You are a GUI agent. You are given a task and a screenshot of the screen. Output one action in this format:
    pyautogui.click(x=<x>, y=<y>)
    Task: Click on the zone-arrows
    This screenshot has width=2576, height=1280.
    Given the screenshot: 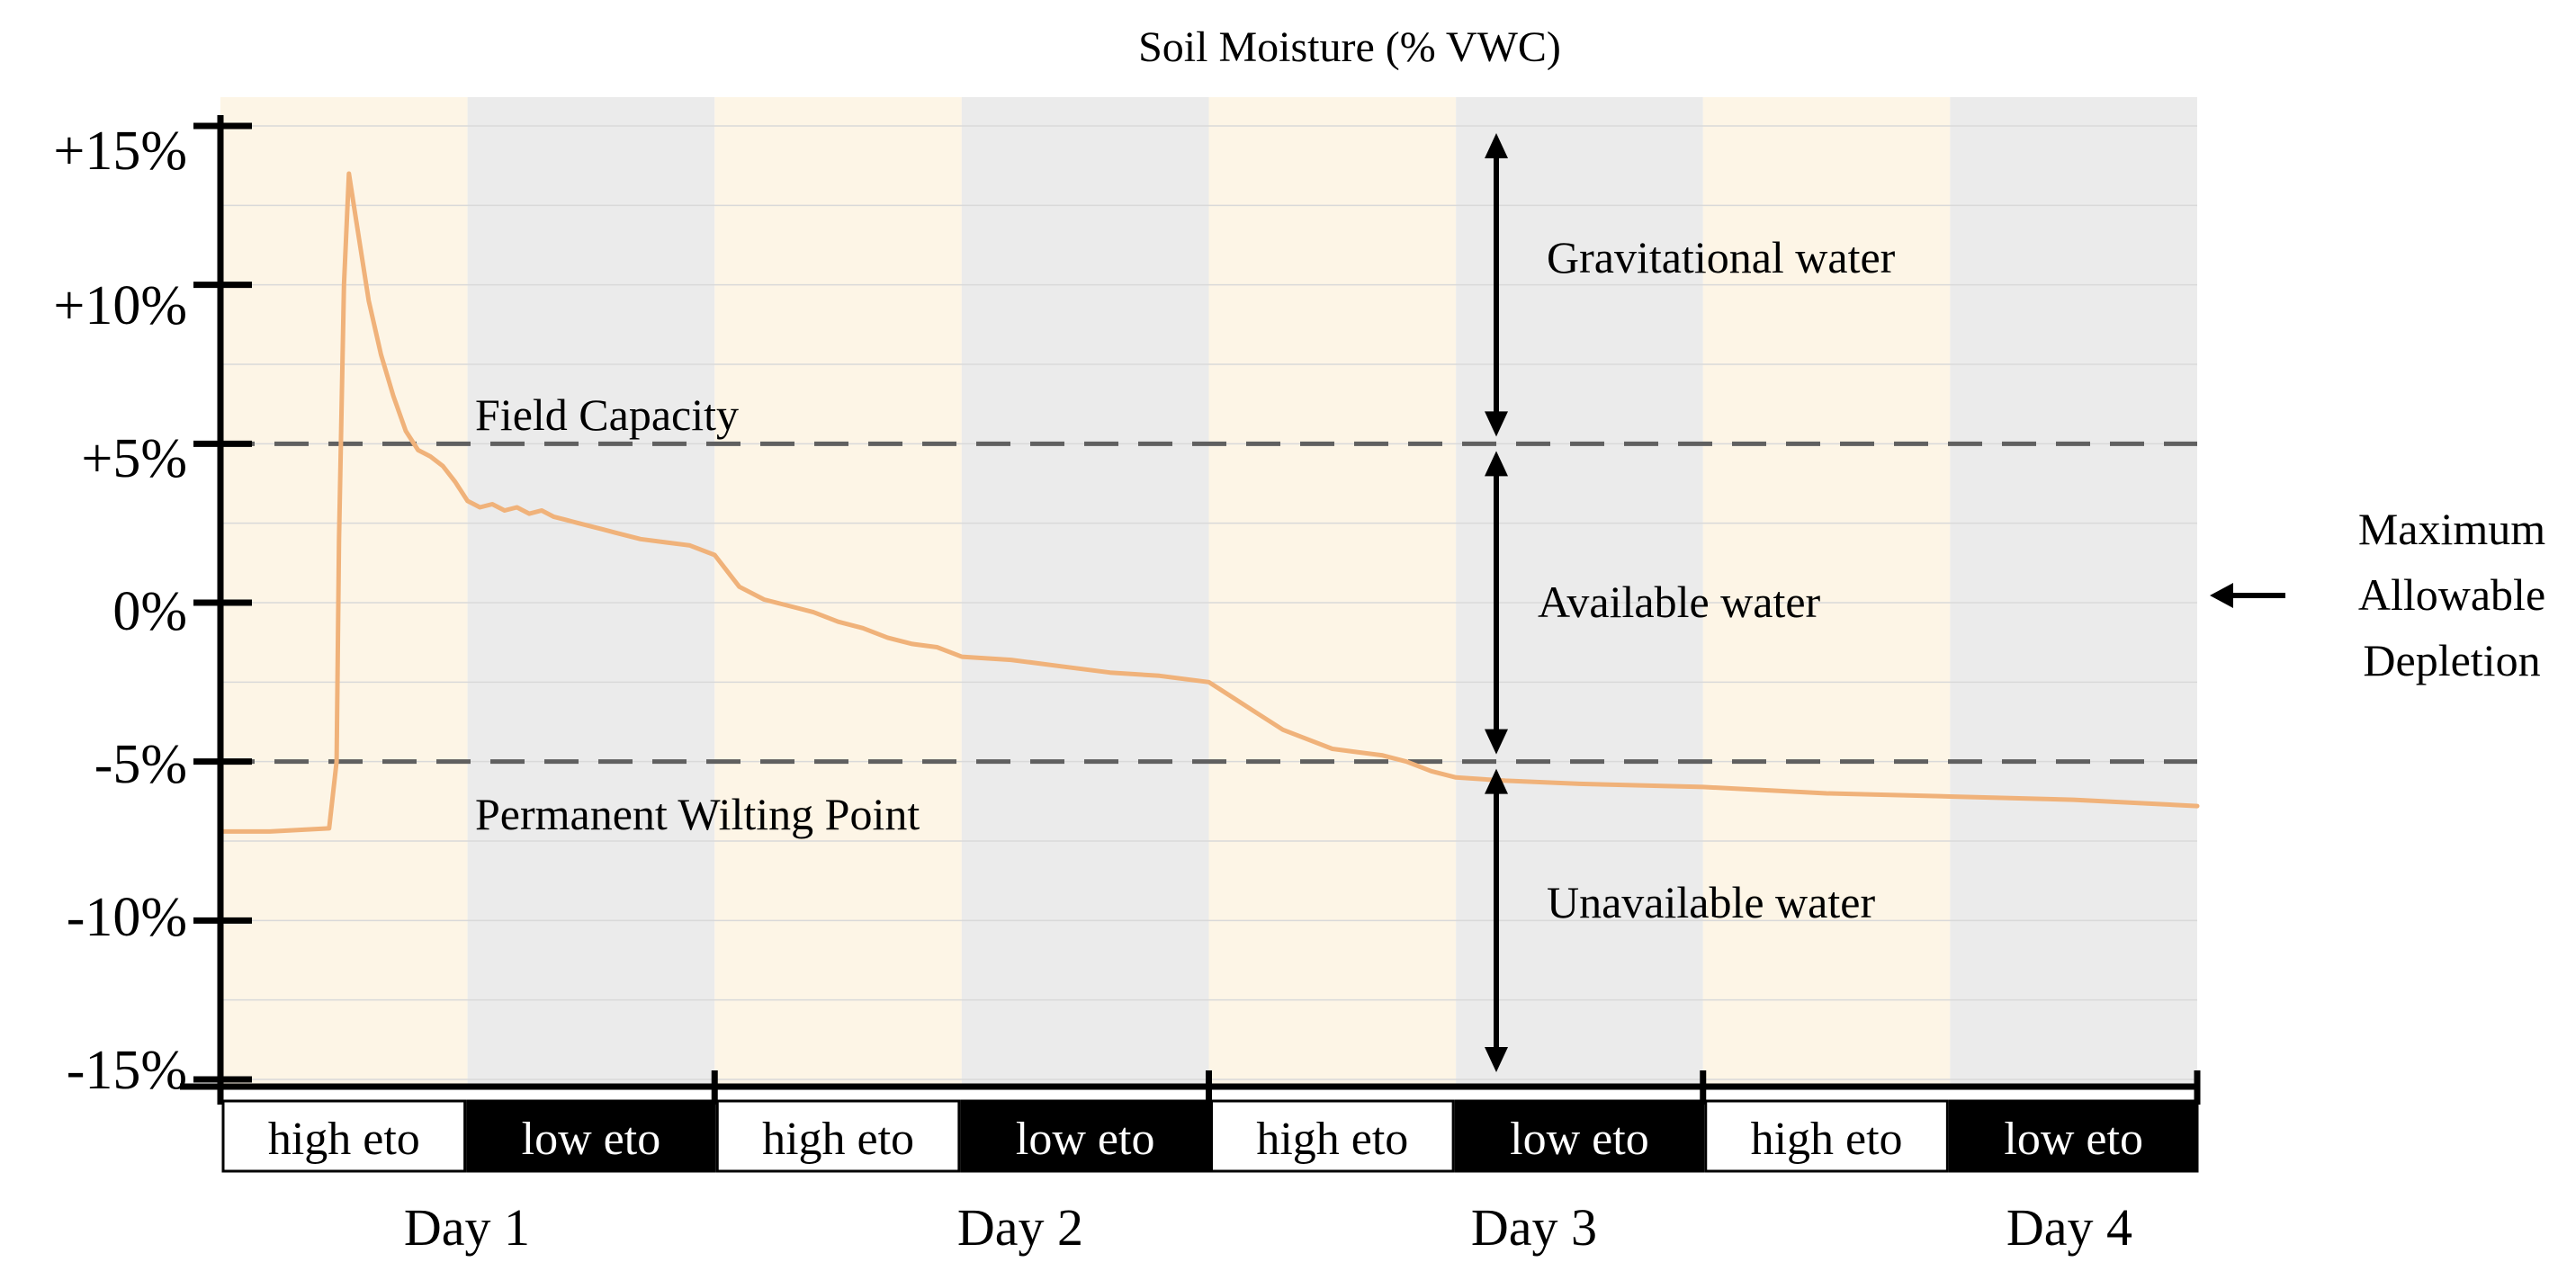 What is the action you would take?
    pyautogui.click(x=1497, y=602)
    